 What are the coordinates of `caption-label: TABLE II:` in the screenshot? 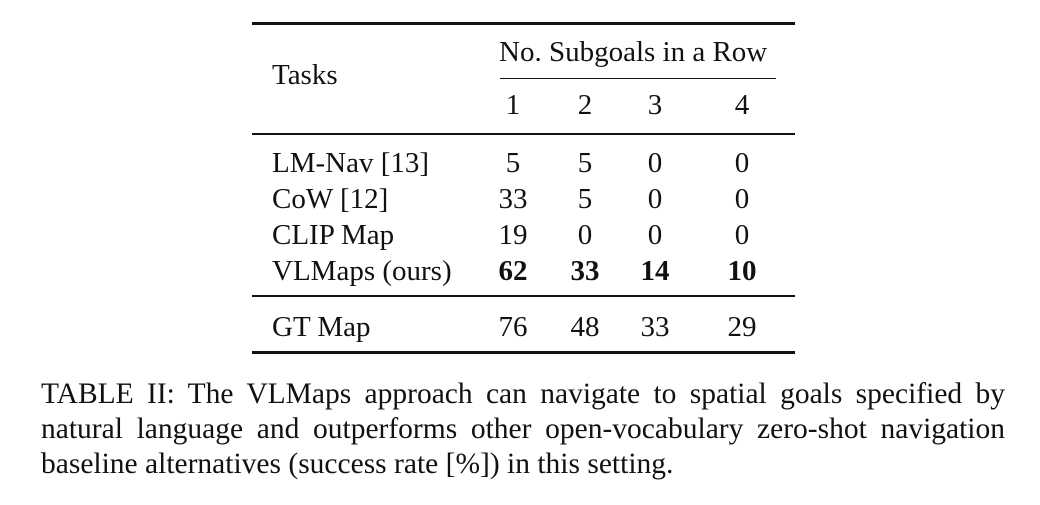 It's located at (108, 394).